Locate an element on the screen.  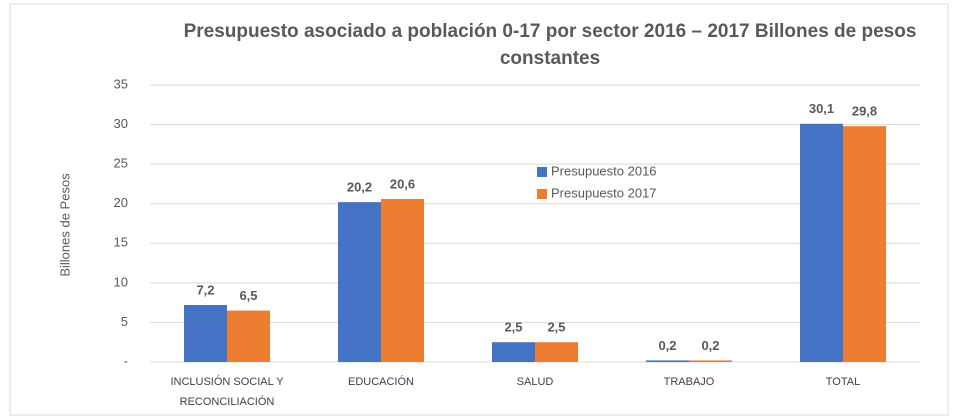
x-tick-label: TOTAL is located at coordinates (843, 382).